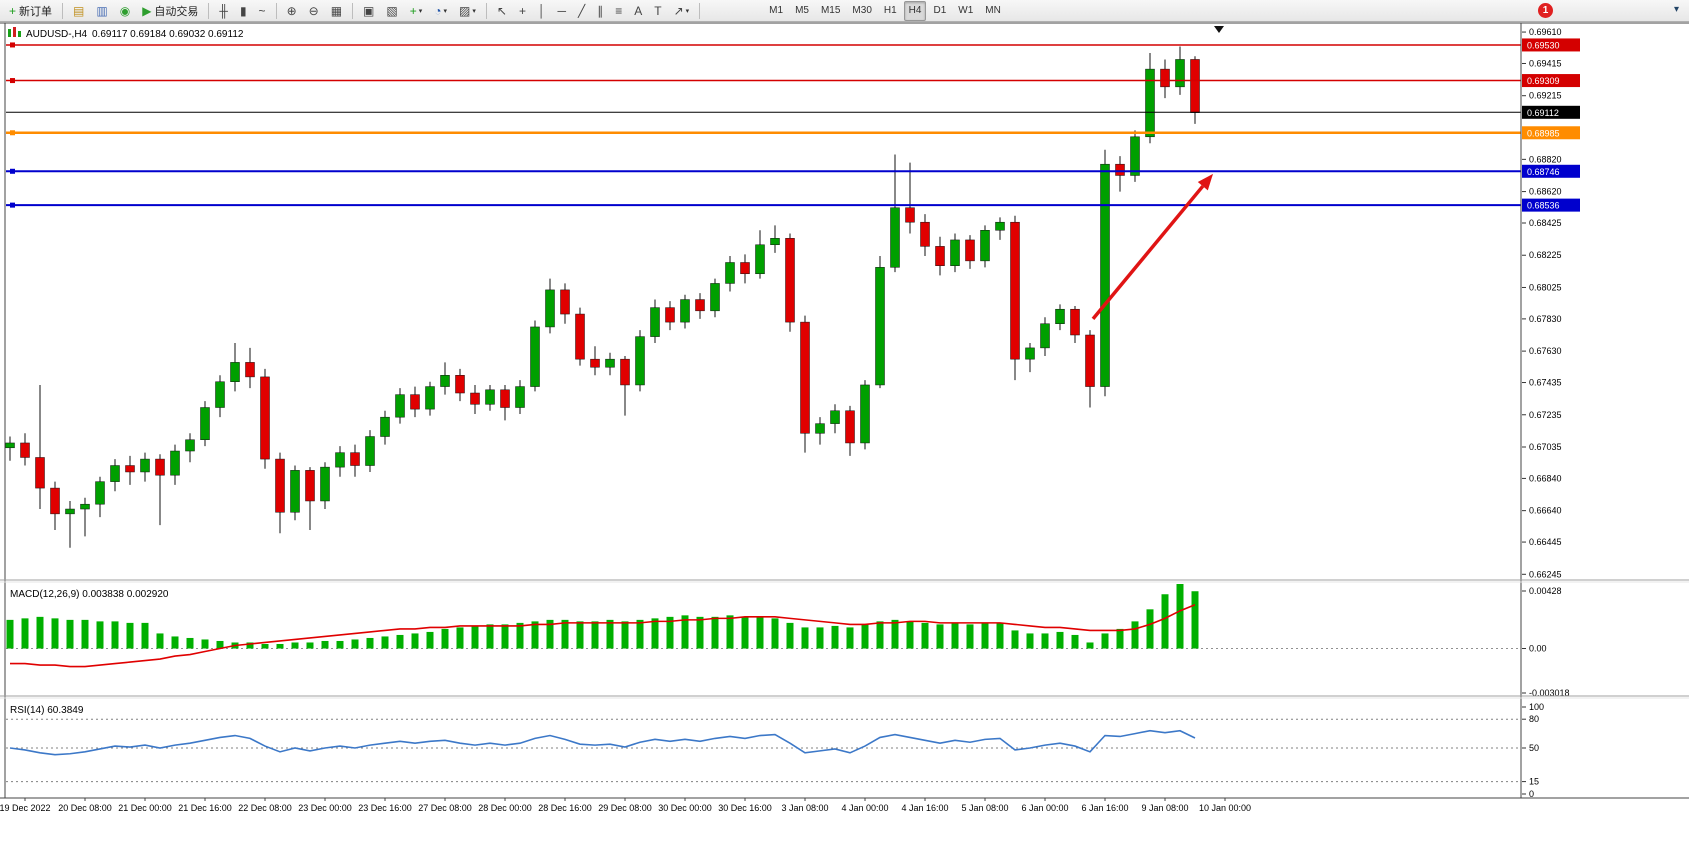 The image size is (1689, 862). I want to click on svg-text: 0.68746, so click(1543, 172).